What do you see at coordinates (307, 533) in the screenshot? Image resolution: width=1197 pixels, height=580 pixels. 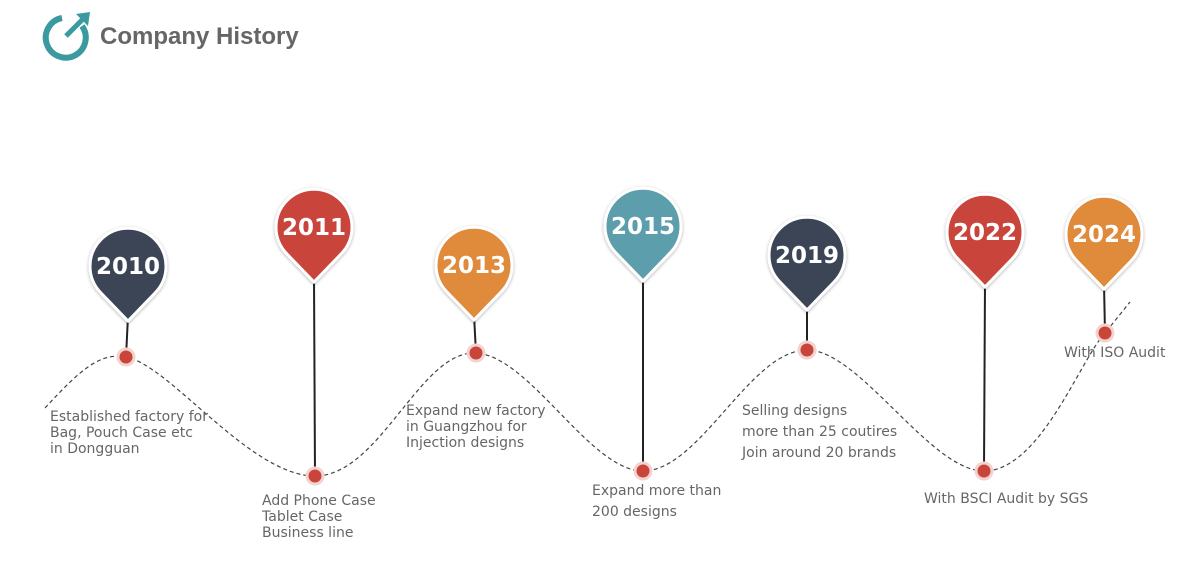 I see `milestone-description: Business line` at bounding box center [307, 533].